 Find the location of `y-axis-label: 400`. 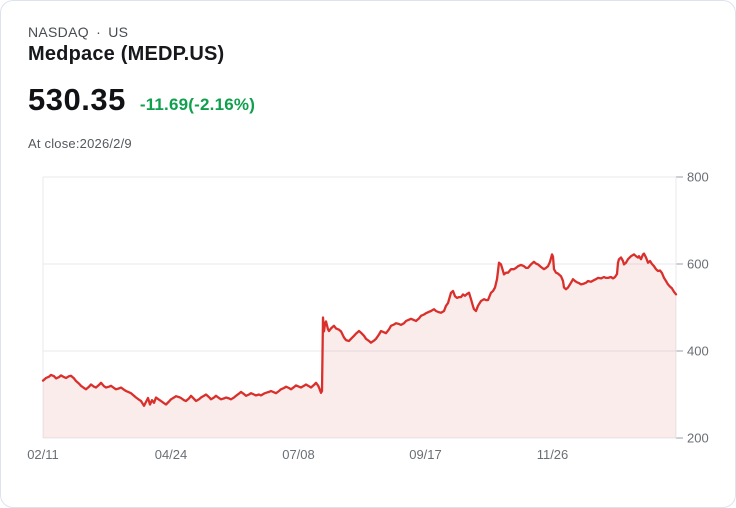

y-axis-label: 400 is located at coordinates (698, 351).